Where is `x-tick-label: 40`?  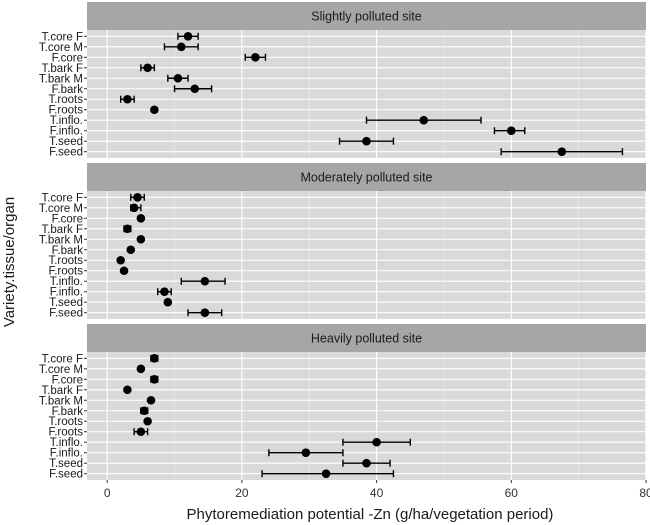
x-tick-label: 40 is located at coordinates (377, 493).